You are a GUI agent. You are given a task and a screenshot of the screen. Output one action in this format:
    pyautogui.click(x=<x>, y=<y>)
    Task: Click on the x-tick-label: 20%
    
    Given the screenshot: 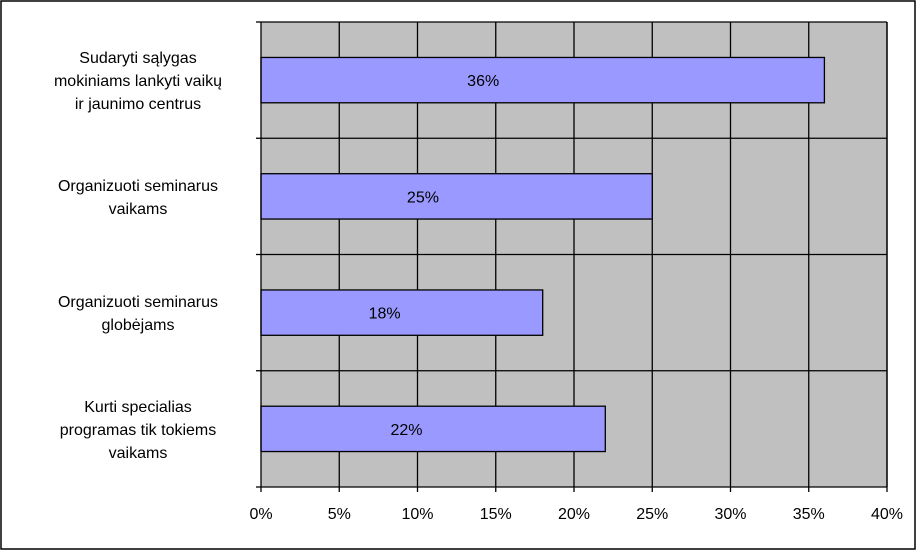 What is the action you would take?
    pyautogui.click(x=574, y=514)
    